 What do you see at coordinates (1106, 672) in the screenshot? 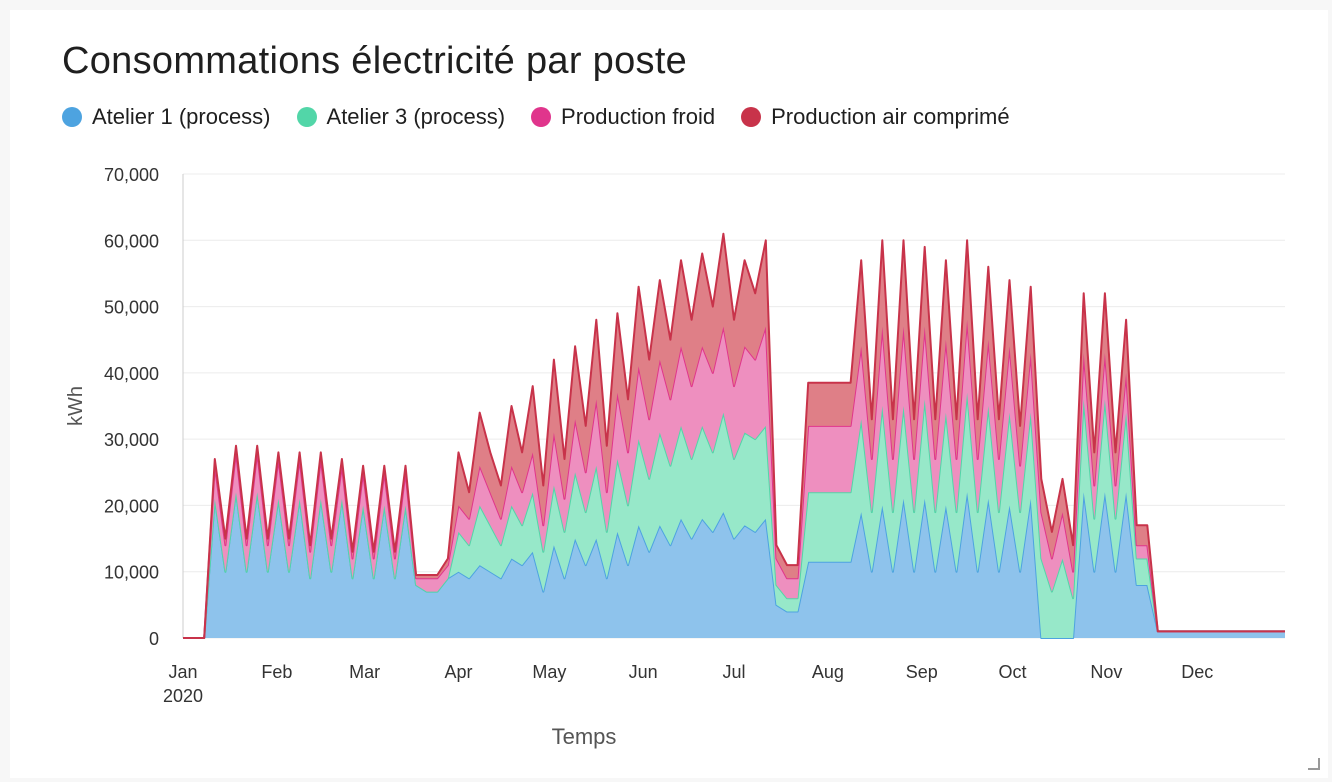
I see `x-tick-label: Nov` at bounding box center [1106, 672].